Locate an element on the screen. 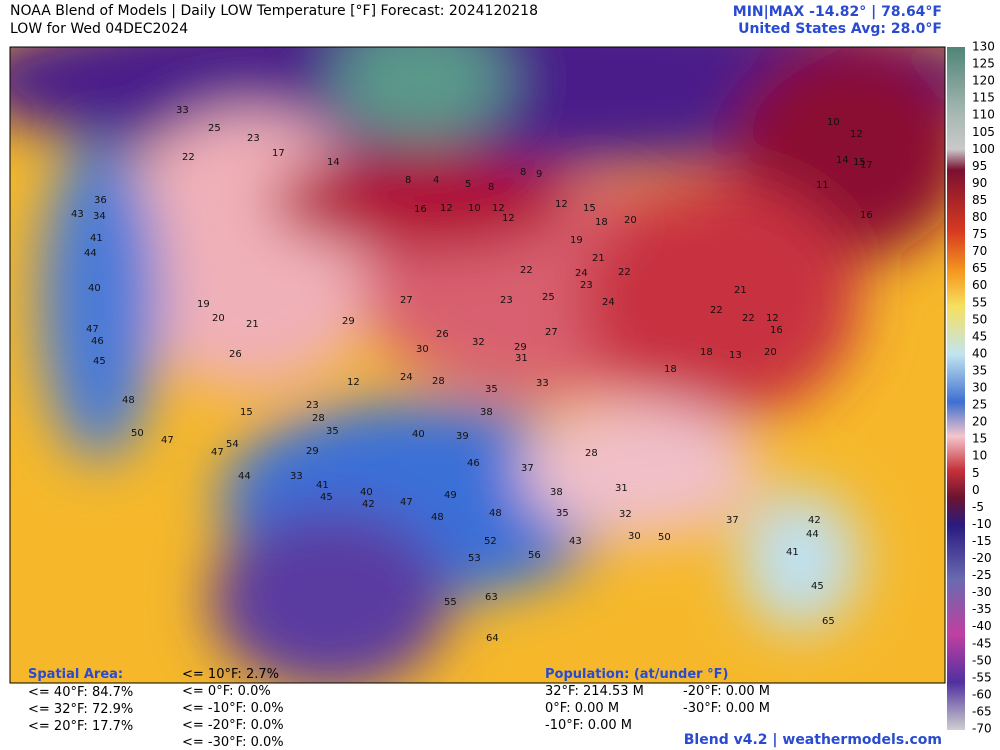  station-value: 52 is located at coordinates (490, 541).